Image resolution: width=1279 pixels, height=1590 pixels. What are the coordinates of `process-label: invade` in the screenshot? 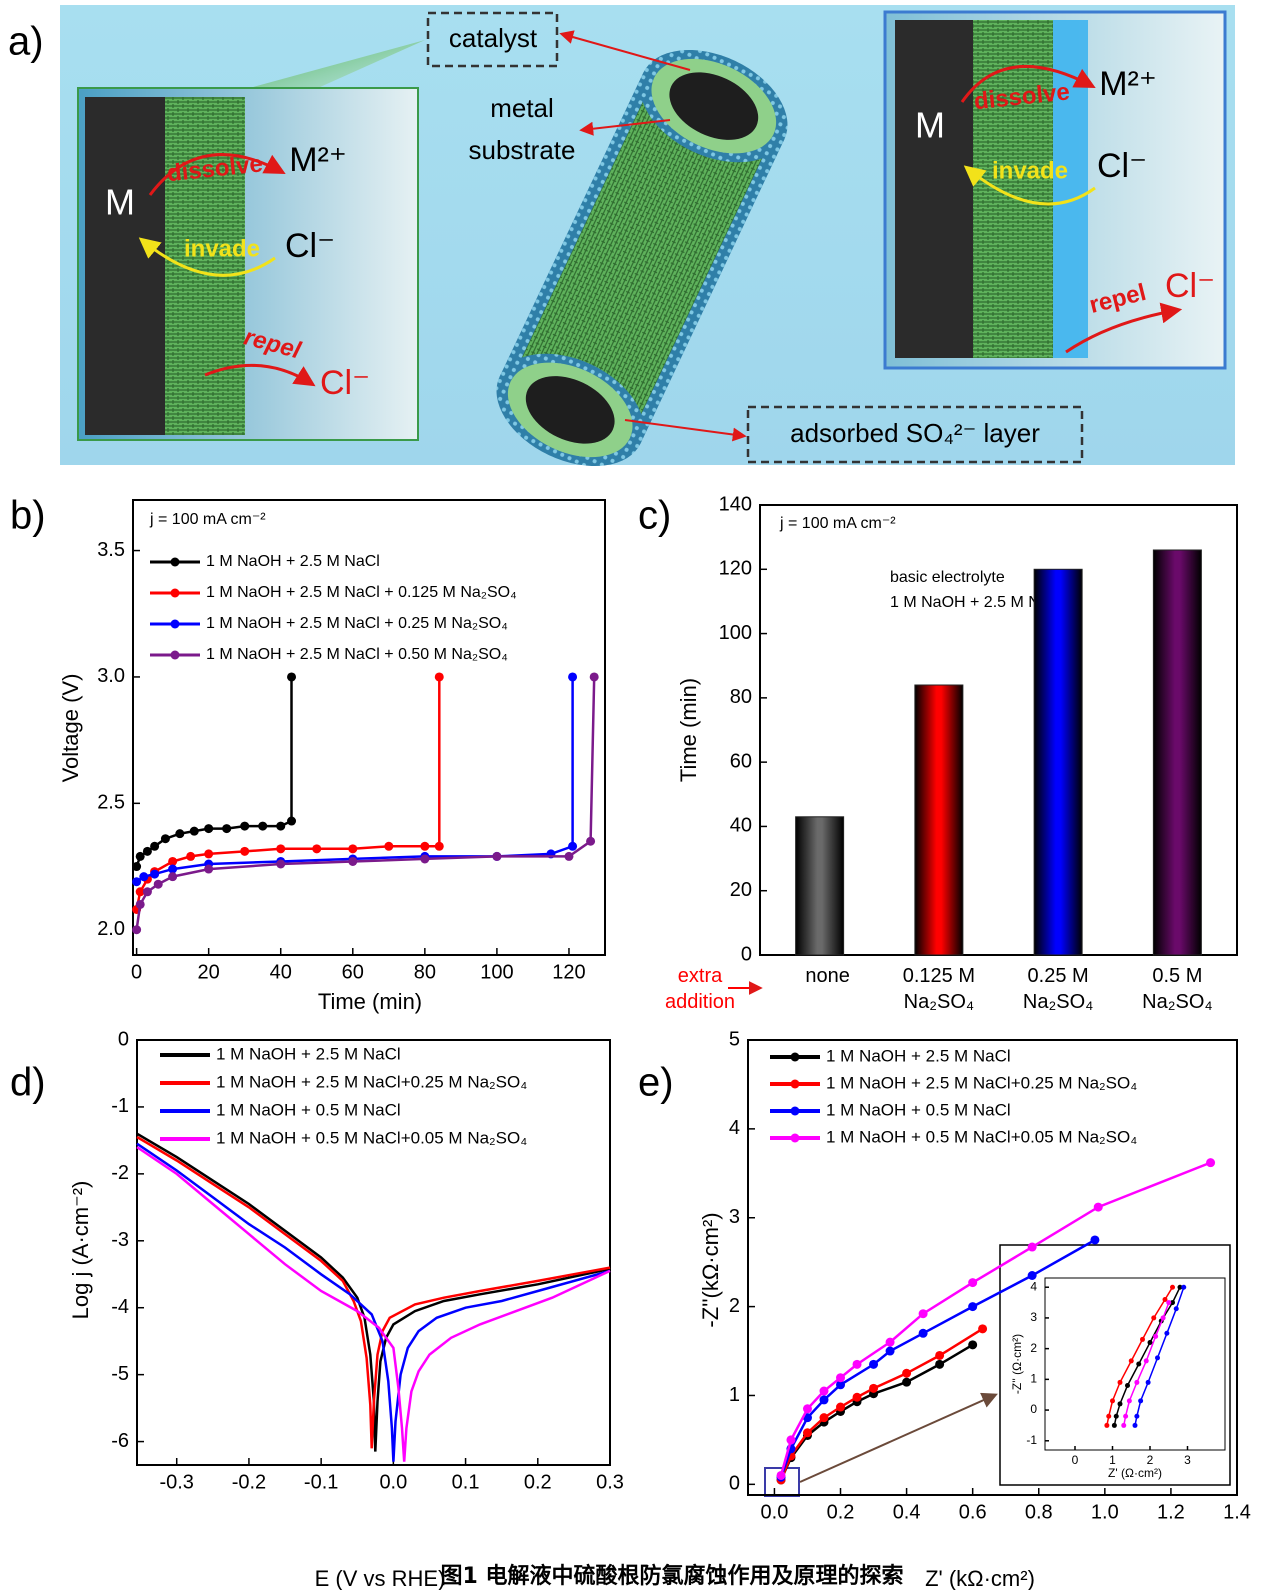 It's located at (222, 248).